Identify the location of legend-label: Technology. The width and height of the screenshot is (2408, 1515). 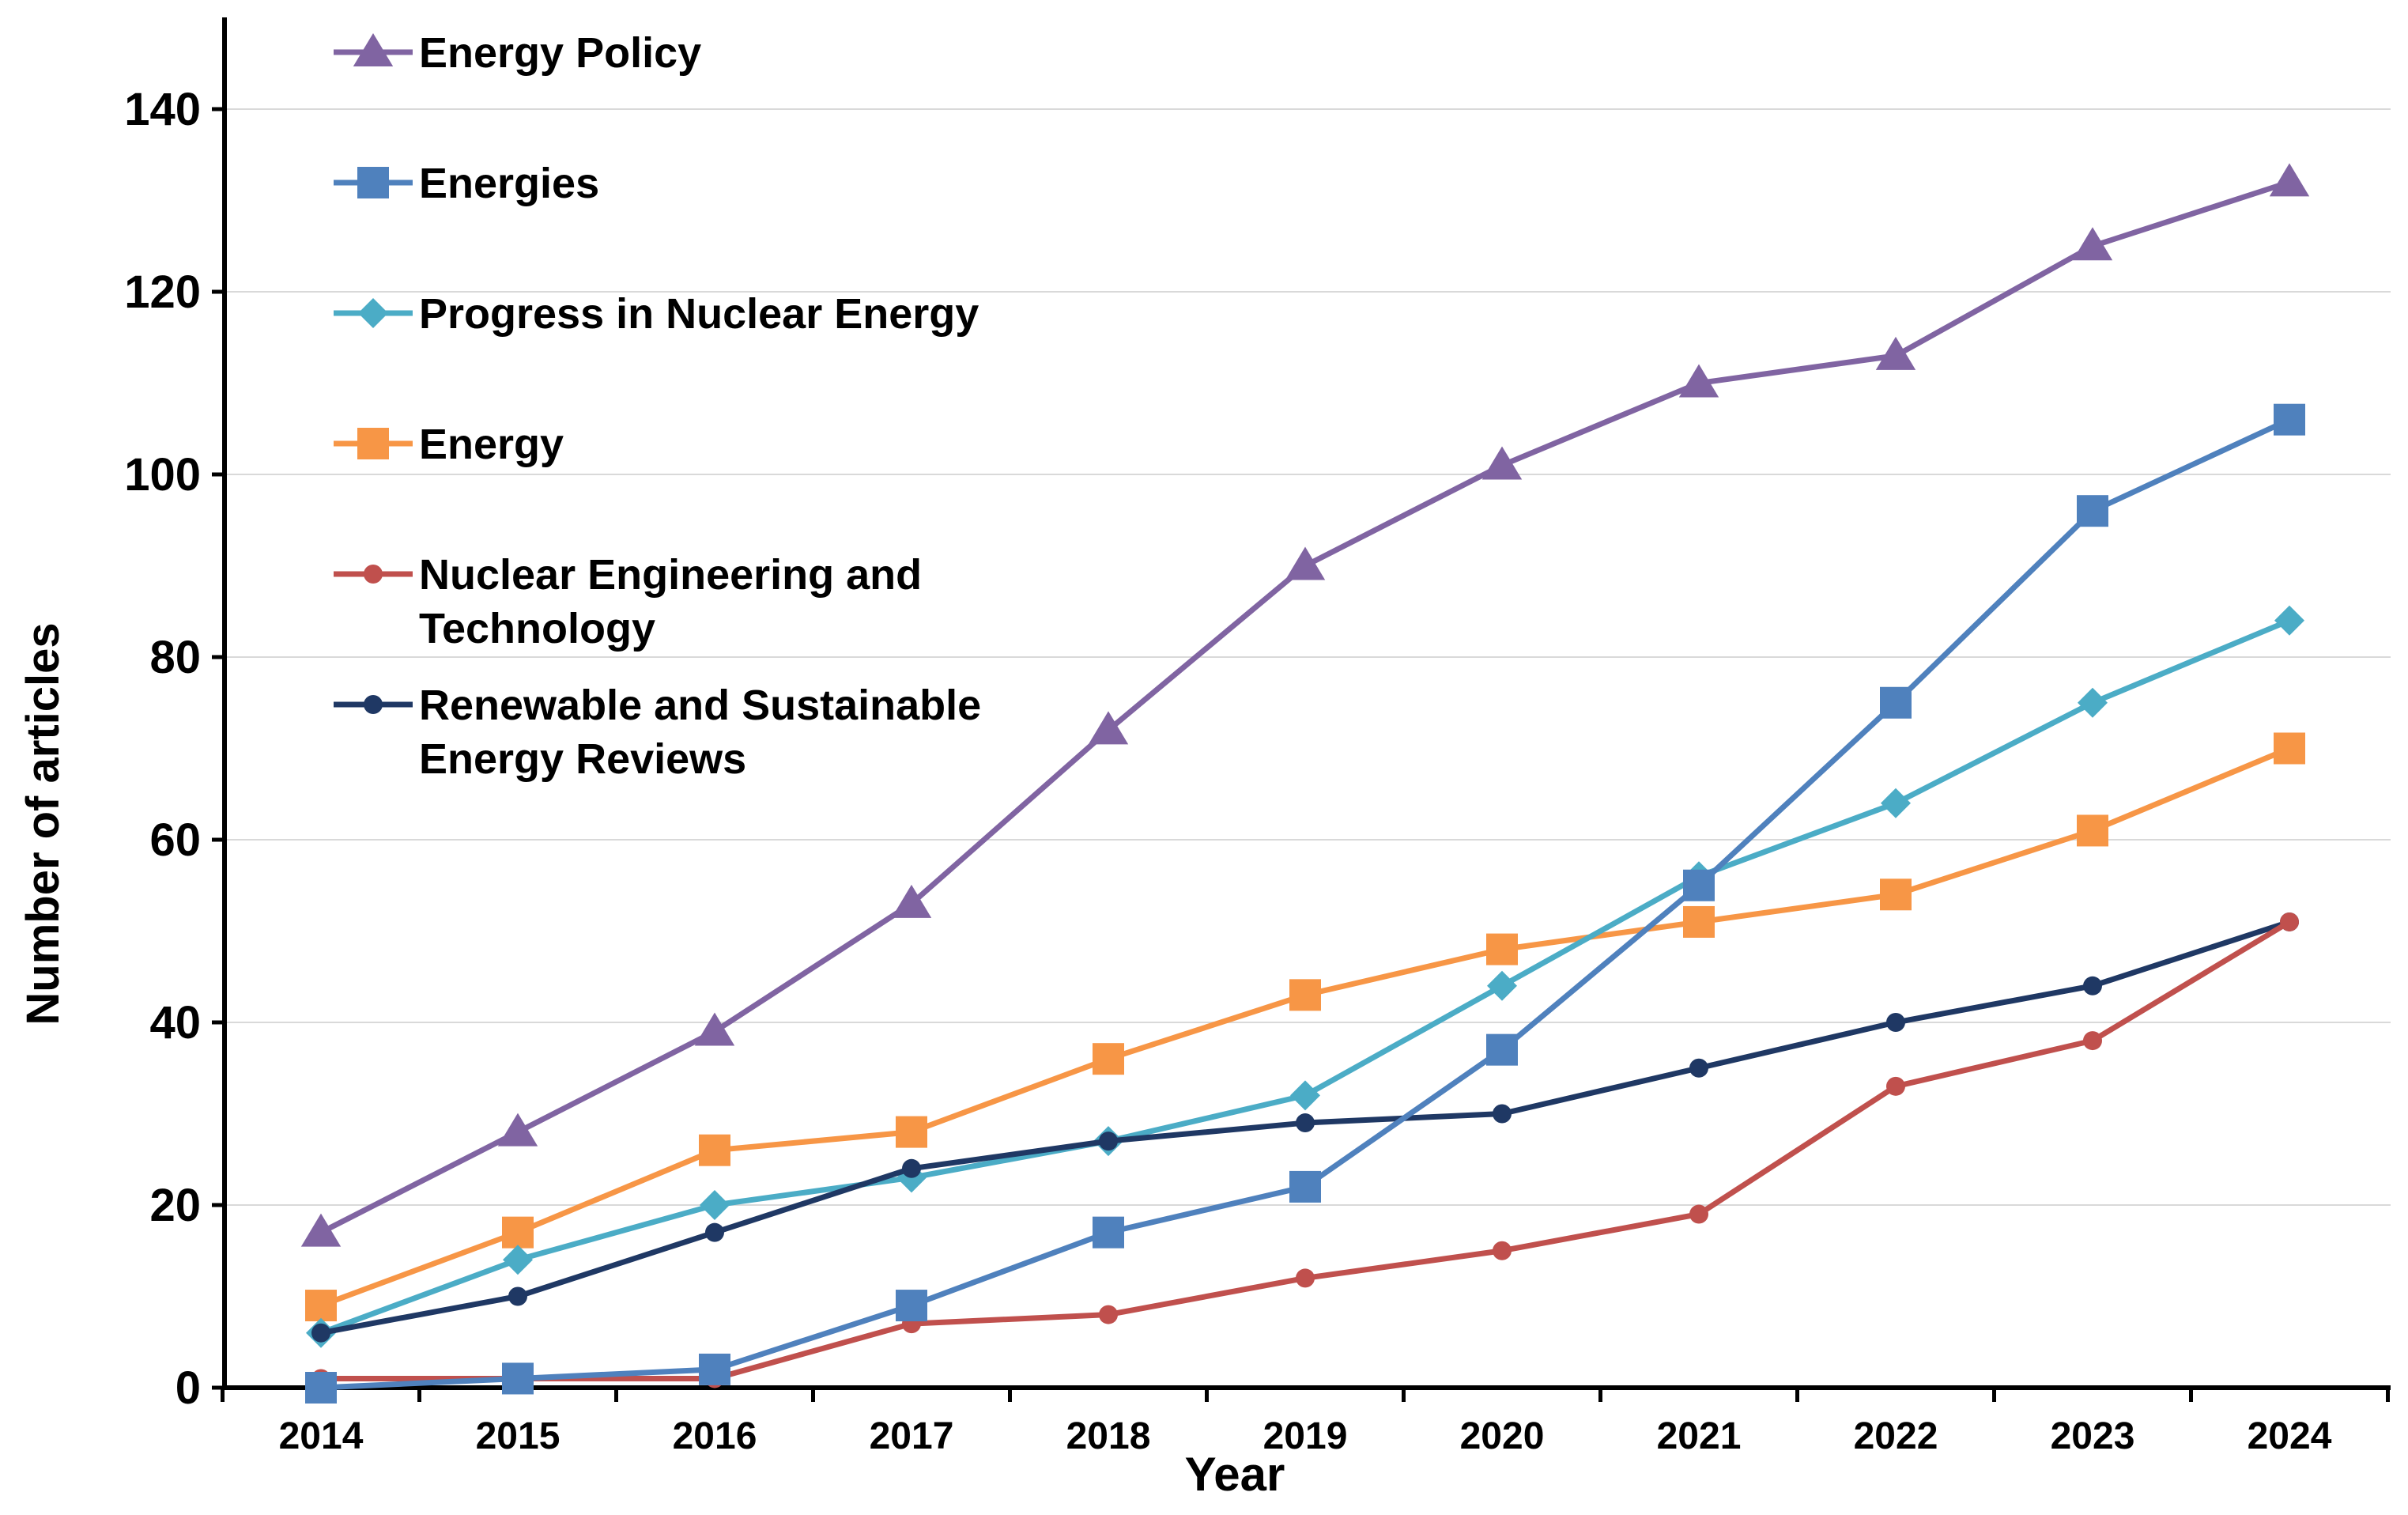
(537, 628).